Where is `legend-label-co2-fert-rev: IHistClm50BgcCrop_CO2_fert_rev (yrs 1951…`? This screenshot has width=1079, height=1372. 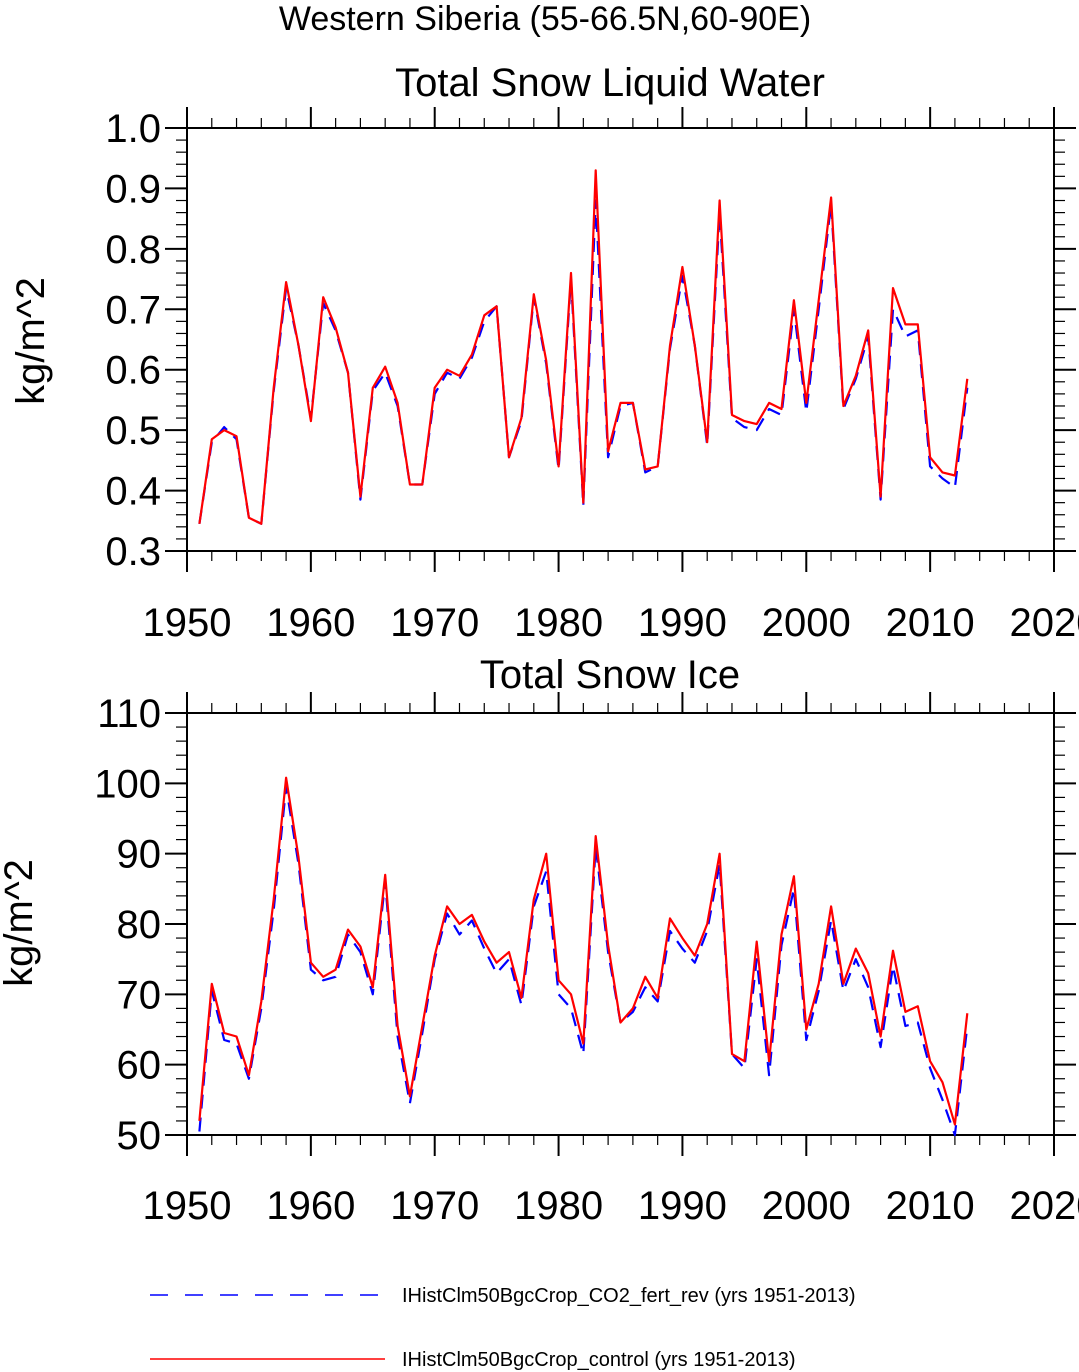
legend-label-co2-fert-rev: IHistClm50BgcCrop_CO2_fert_rev (yrs 1951… is located at coordinates (629, 1296).